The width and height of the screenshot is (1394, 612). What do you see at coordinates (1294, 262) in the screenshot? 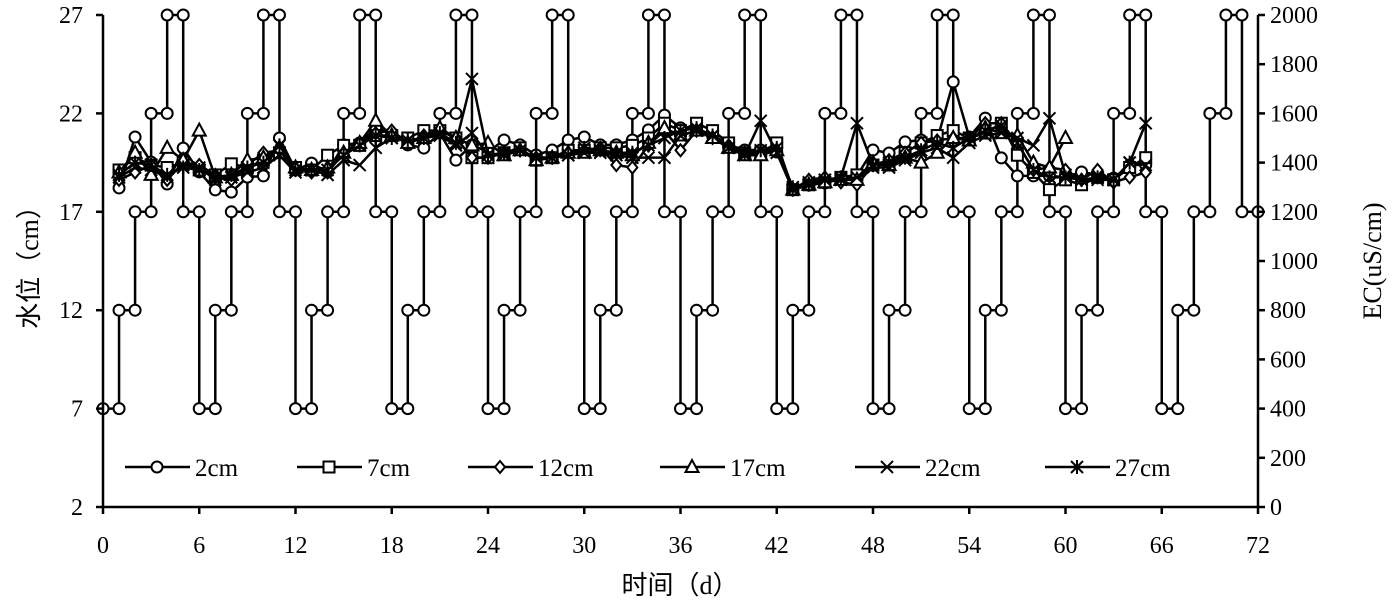
I see `y2-tick-label: 1000` at bounding box center [1294, 262].